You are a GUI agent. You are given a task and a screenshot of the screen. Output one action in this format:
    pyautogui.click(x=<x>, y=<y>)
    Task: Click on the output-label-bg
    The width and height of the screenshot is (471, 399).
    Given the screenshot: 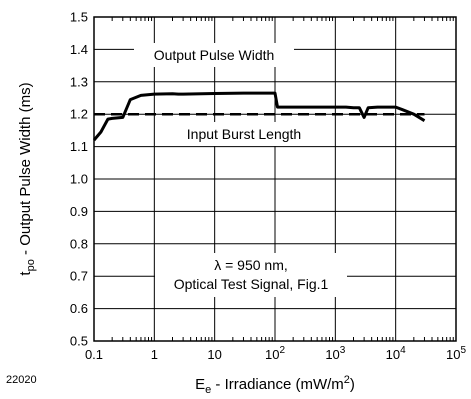 What is the action you would take?
    pyautogui.click(x=214, y=55)
    